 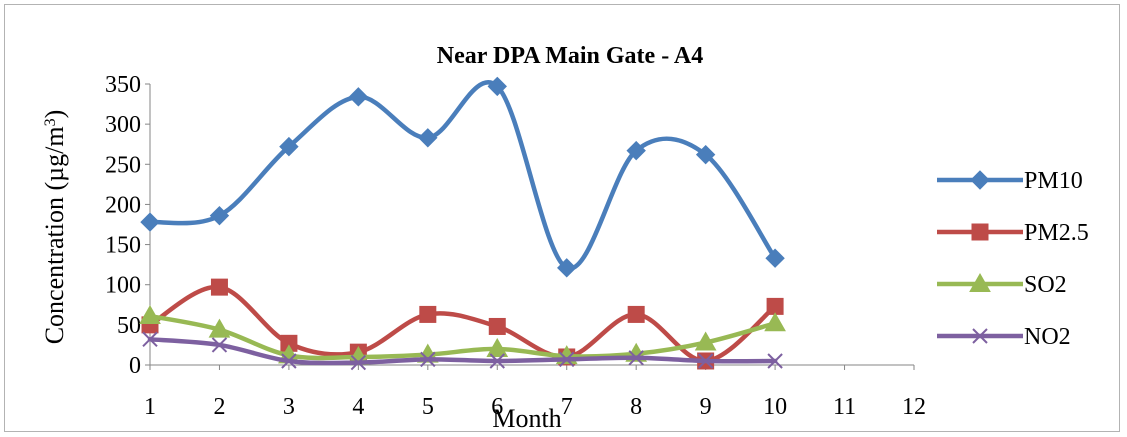 I want to click on y-tick-label: 300, so click(x=123, y=125).